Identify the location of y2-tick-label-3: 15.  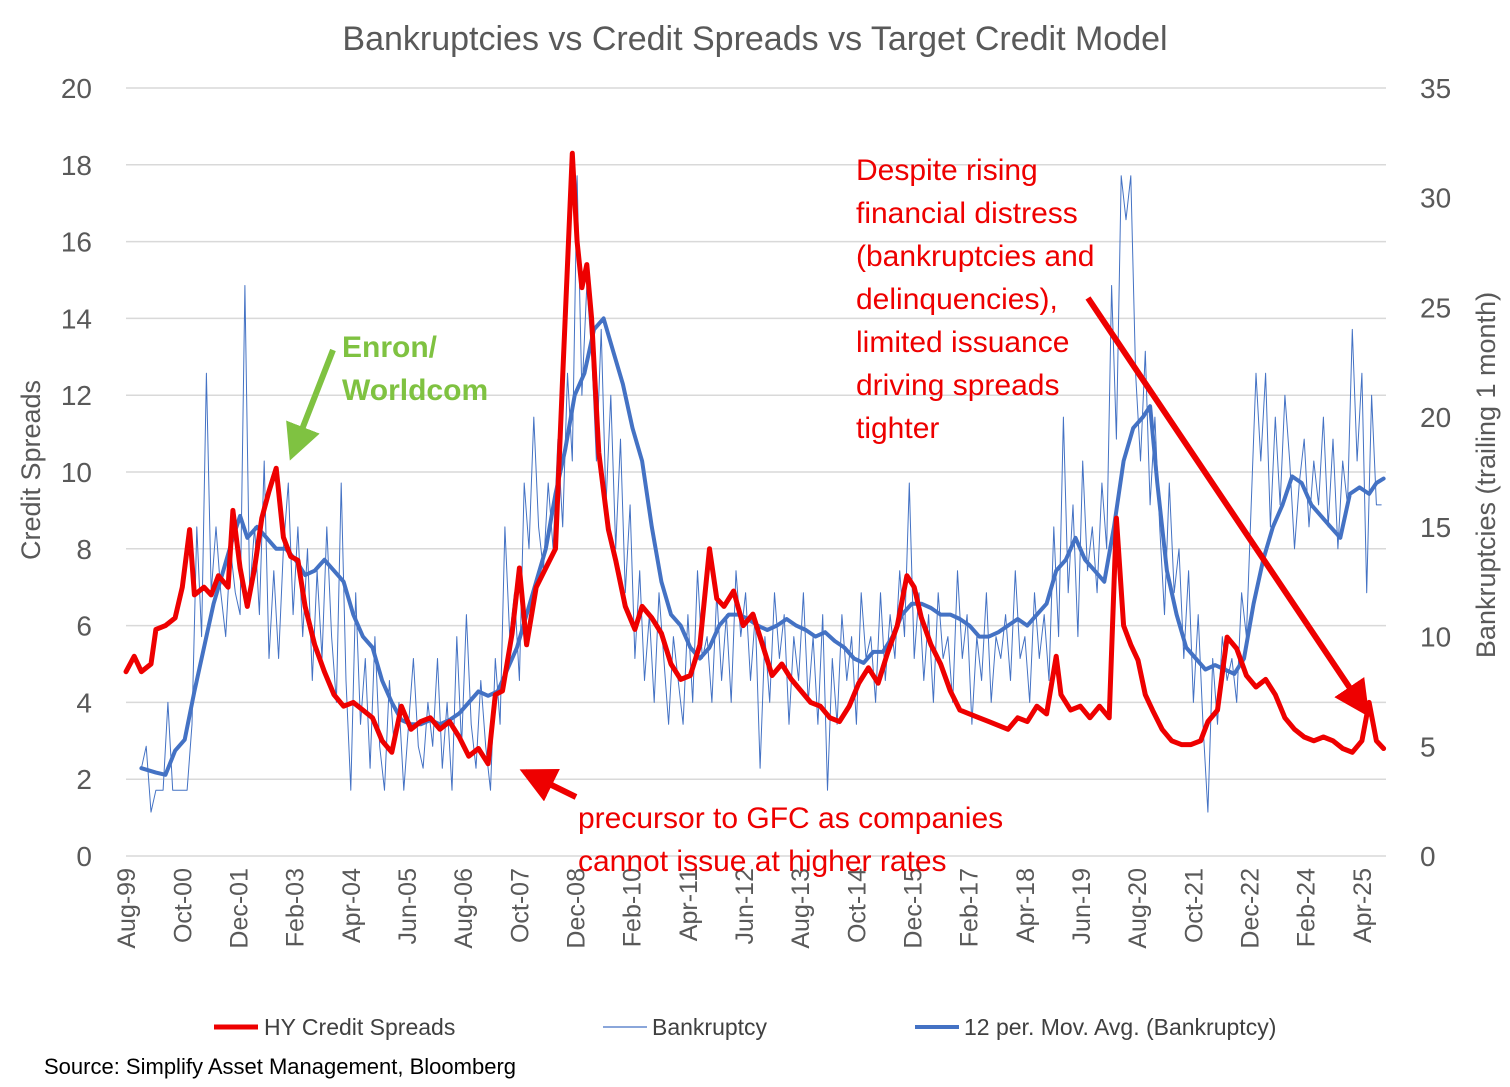
(1435, 527).